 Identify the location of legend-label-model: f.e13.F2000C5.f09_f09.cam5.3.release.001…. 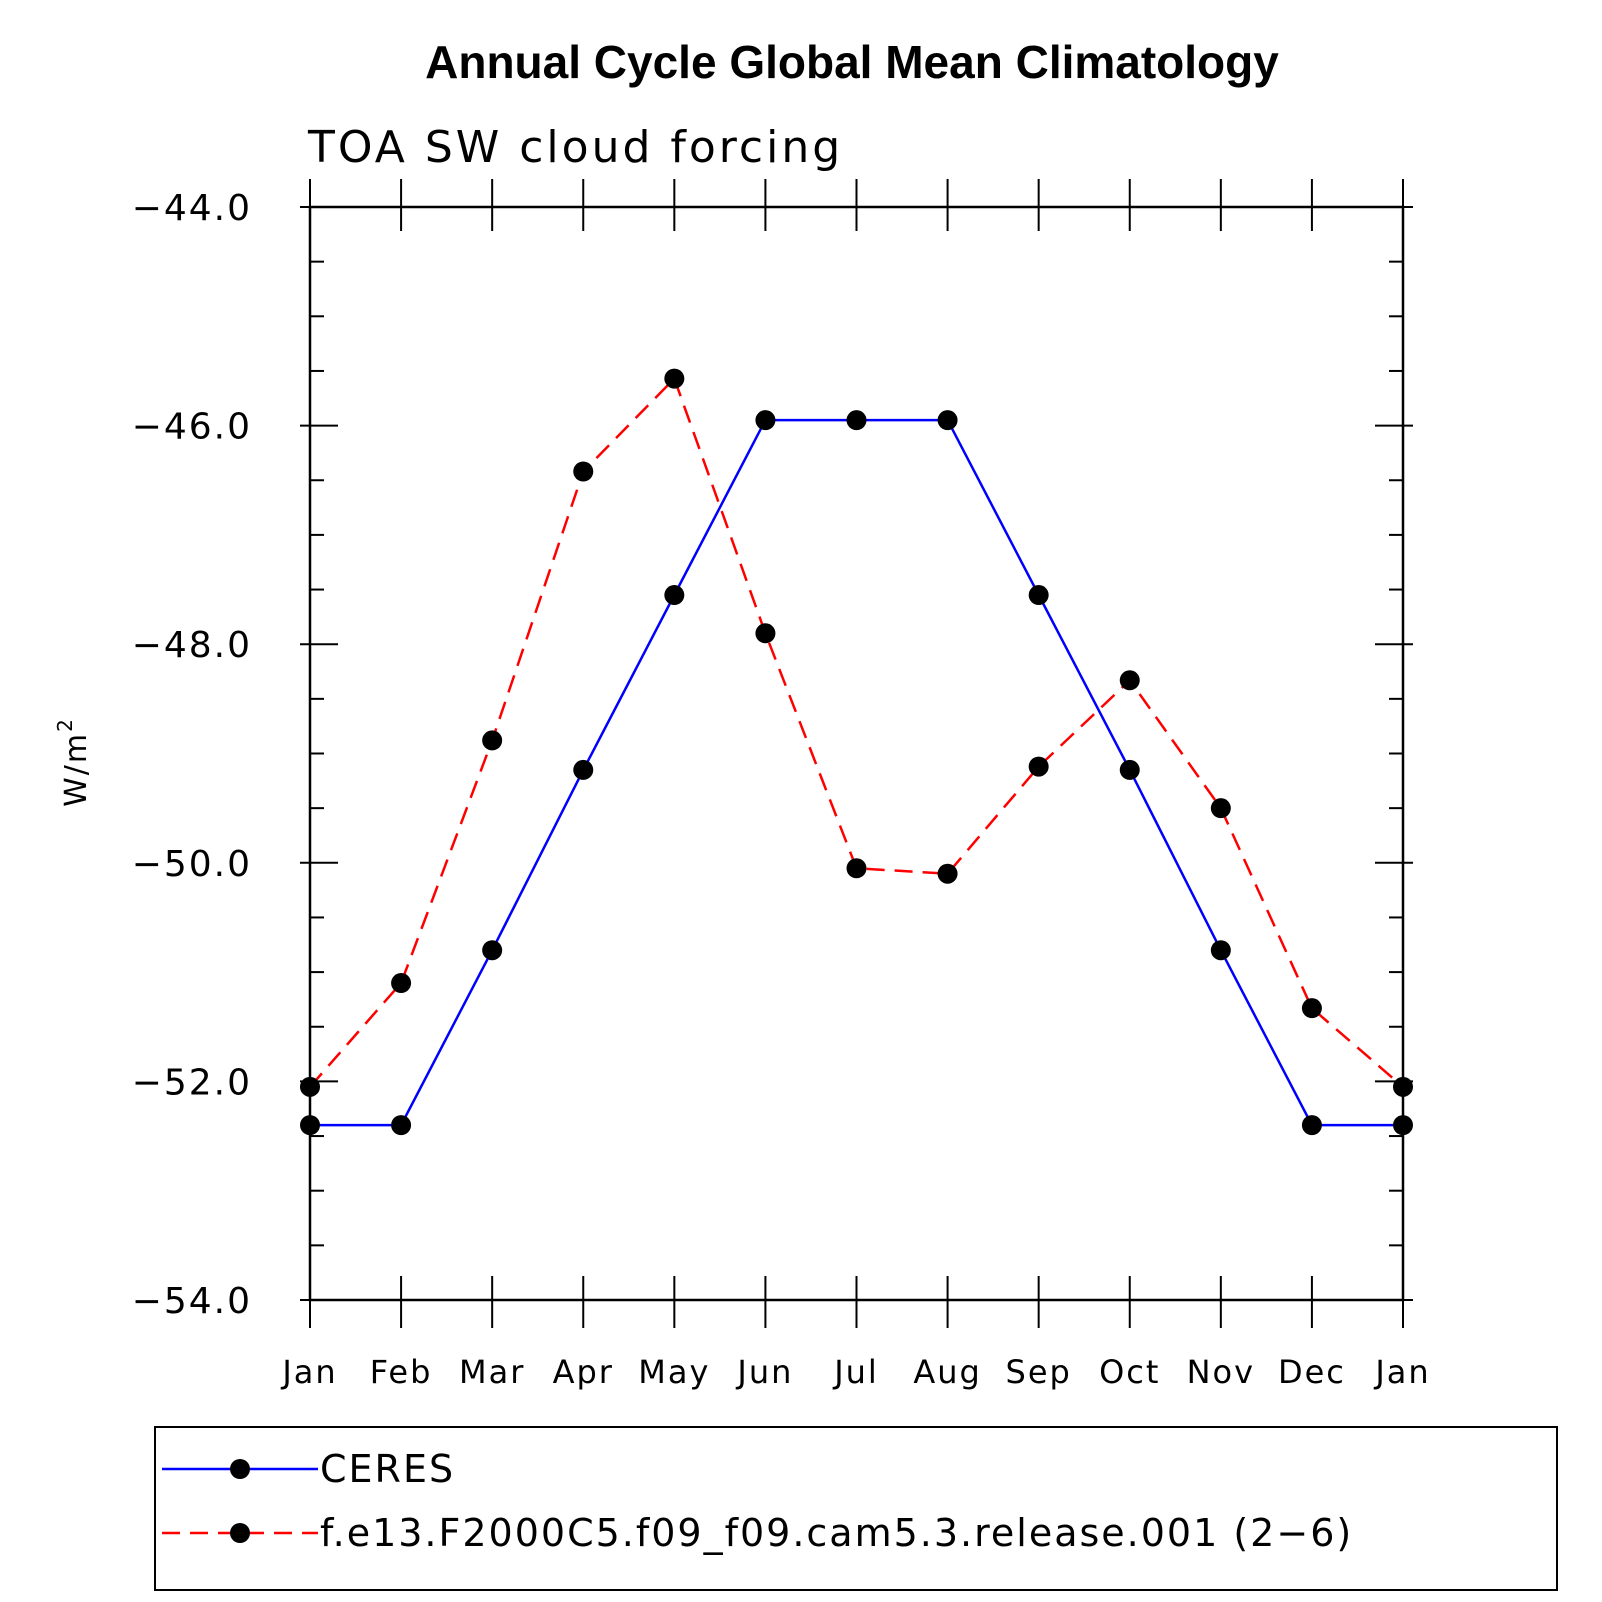
(836, 1533).